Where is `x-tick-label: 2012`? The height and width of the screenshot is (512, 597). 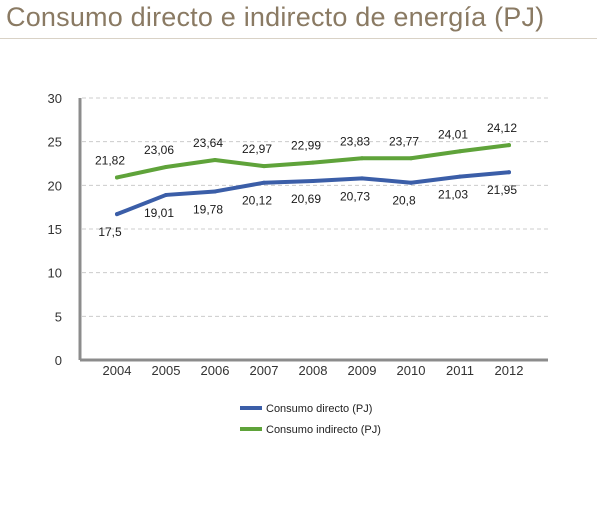
x-tick-label: 2012 is located at coordinates (509, 370).